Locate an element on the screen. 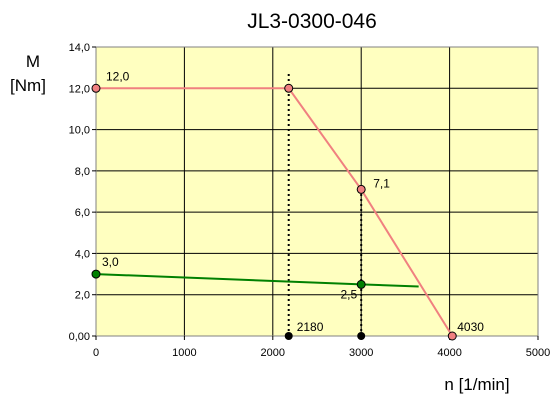 This screenshot has width=557, height=398. y-tick-label: 10,0 is located at coordinates (79, 131).